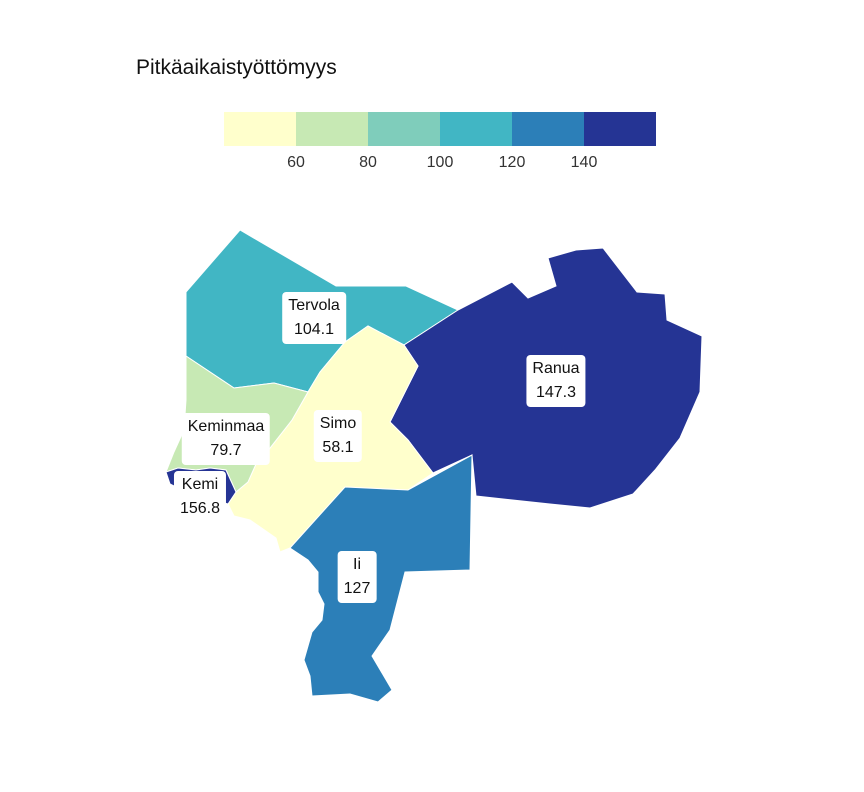 The height and width of the screenshot is (792, 864). What do you see at coordinates (357, 588) in the screenshot?
I see `region-value: 127` at bounding box center [357, 588].